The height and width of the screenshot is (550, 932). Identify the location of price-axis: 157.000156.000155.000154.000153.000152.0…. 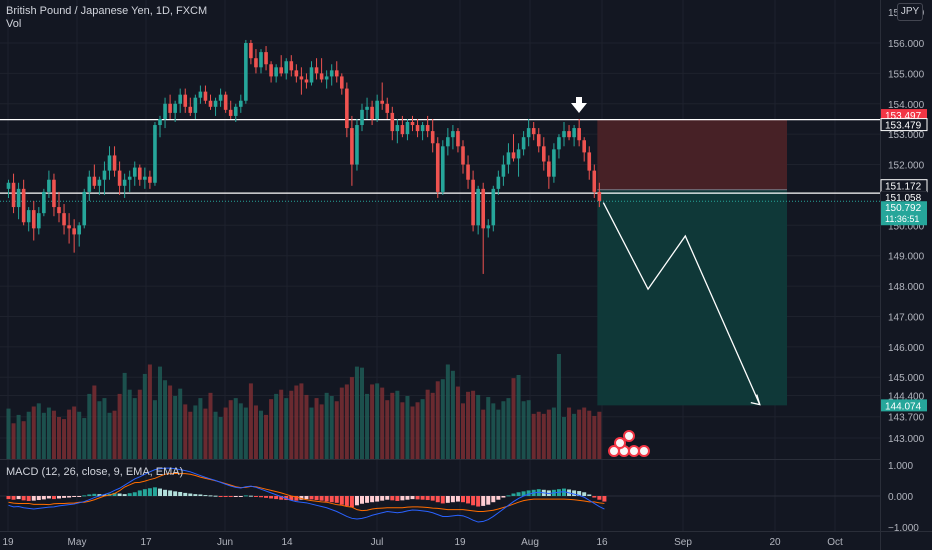
(906, 265).